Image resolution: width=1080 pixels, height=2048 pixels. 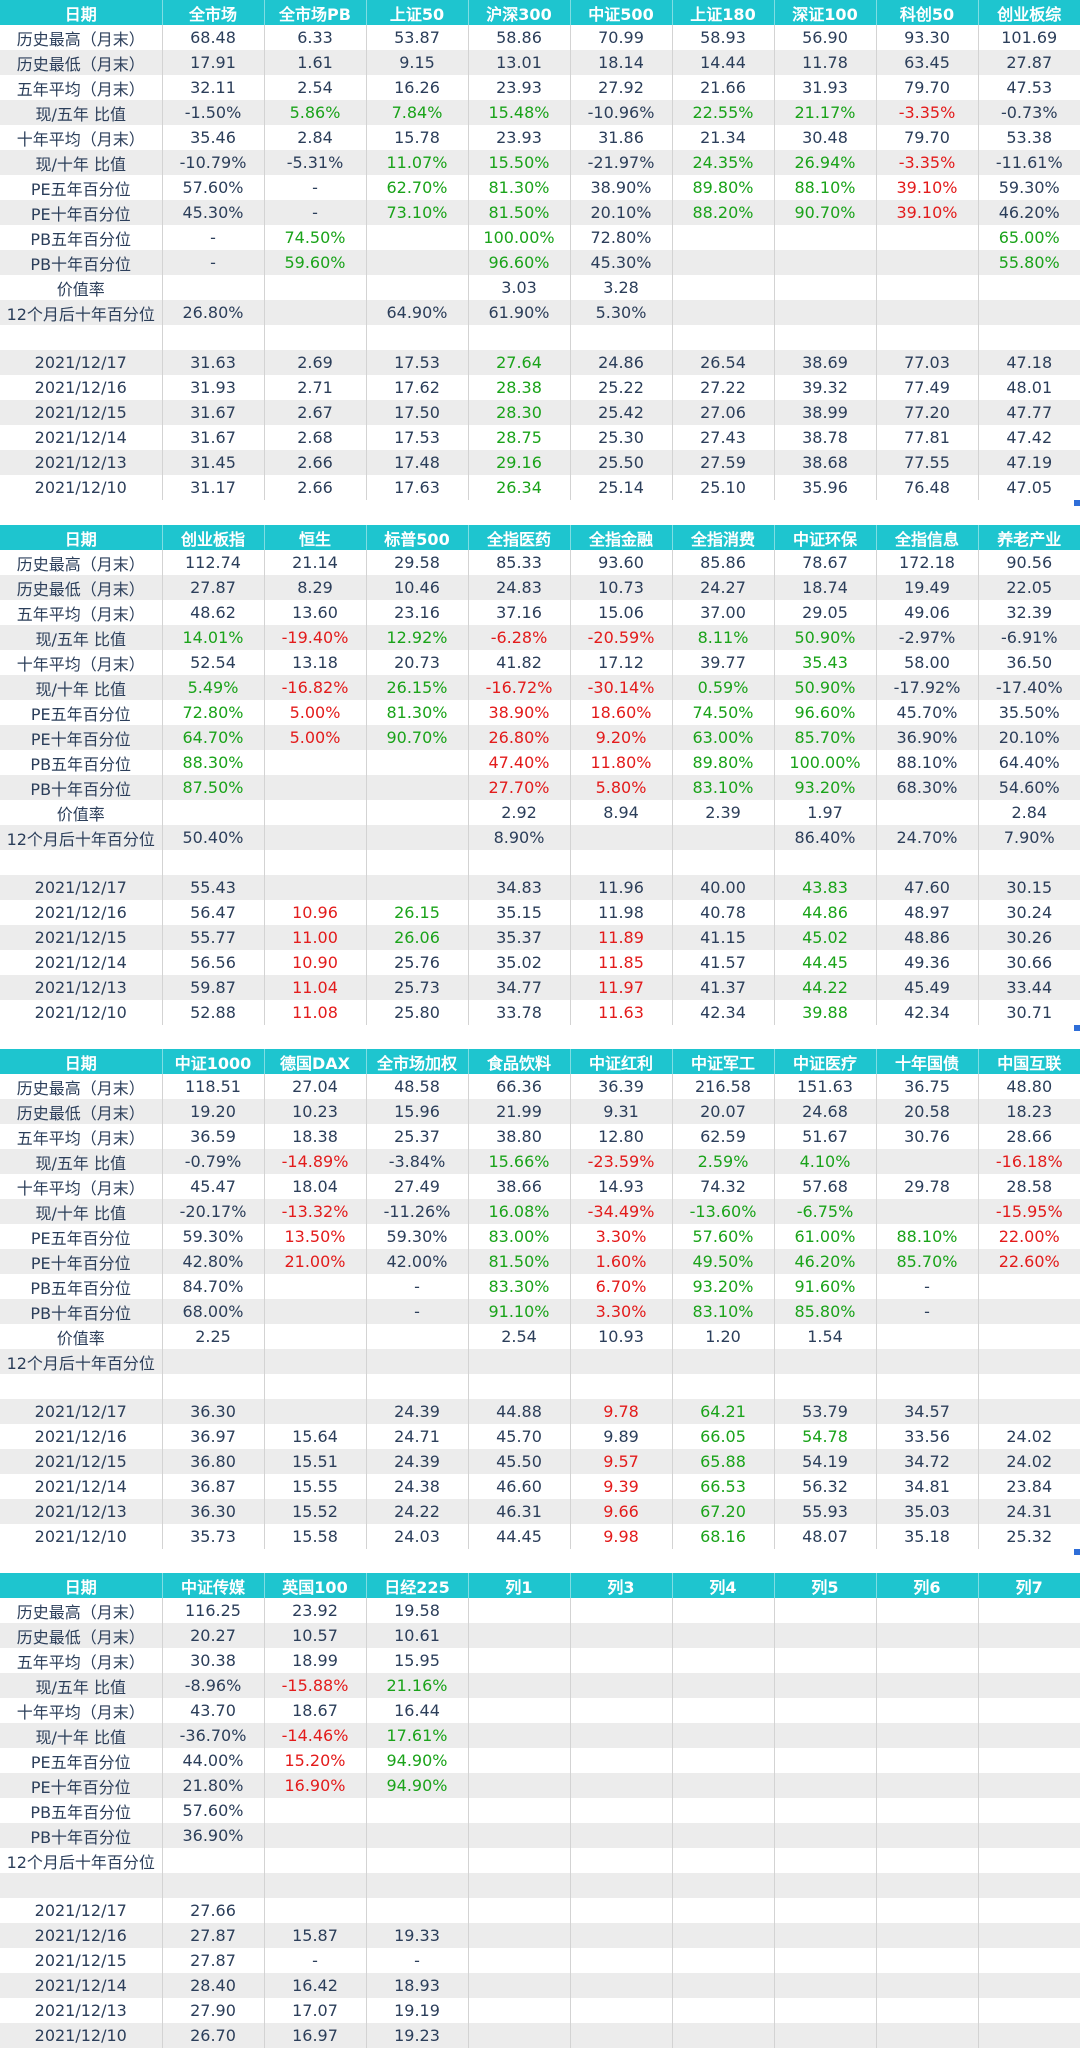 I want to click on column-header: 食品饮料, so click(x=518, y=1061).